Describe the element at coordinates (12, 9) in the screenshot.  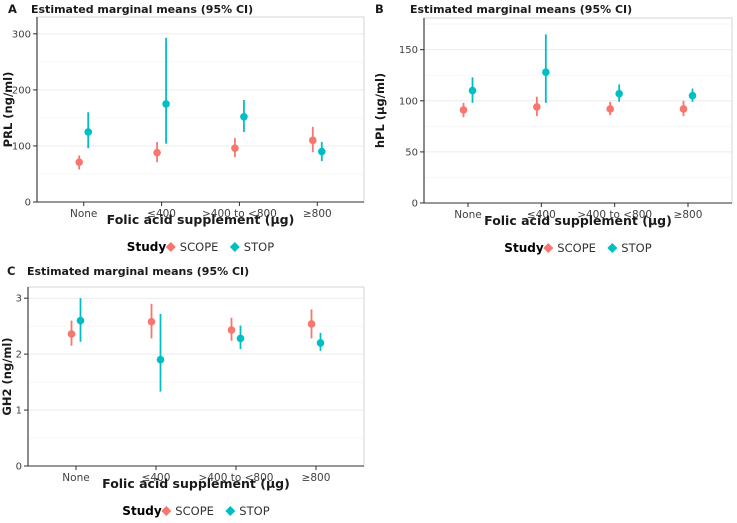
I see `panel-letter: A` at that location.